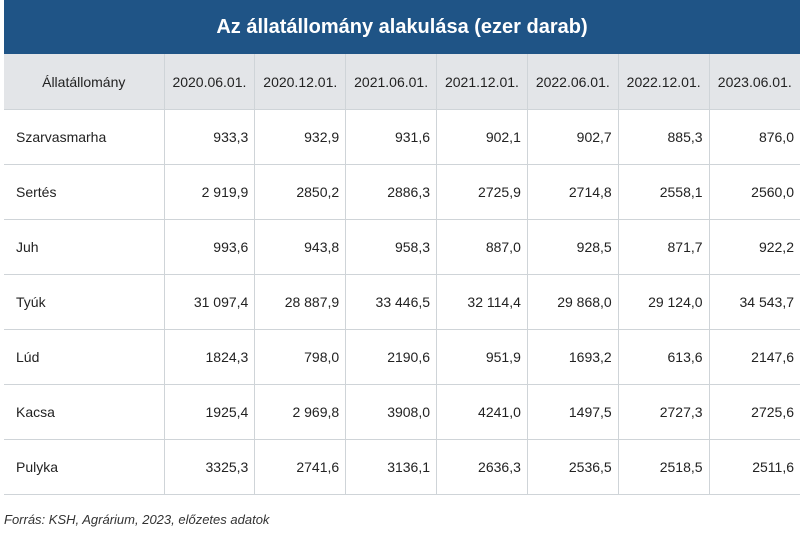 The image size is (804, 534). I want to click on table-cell: 3325,3, so click(210, 467).